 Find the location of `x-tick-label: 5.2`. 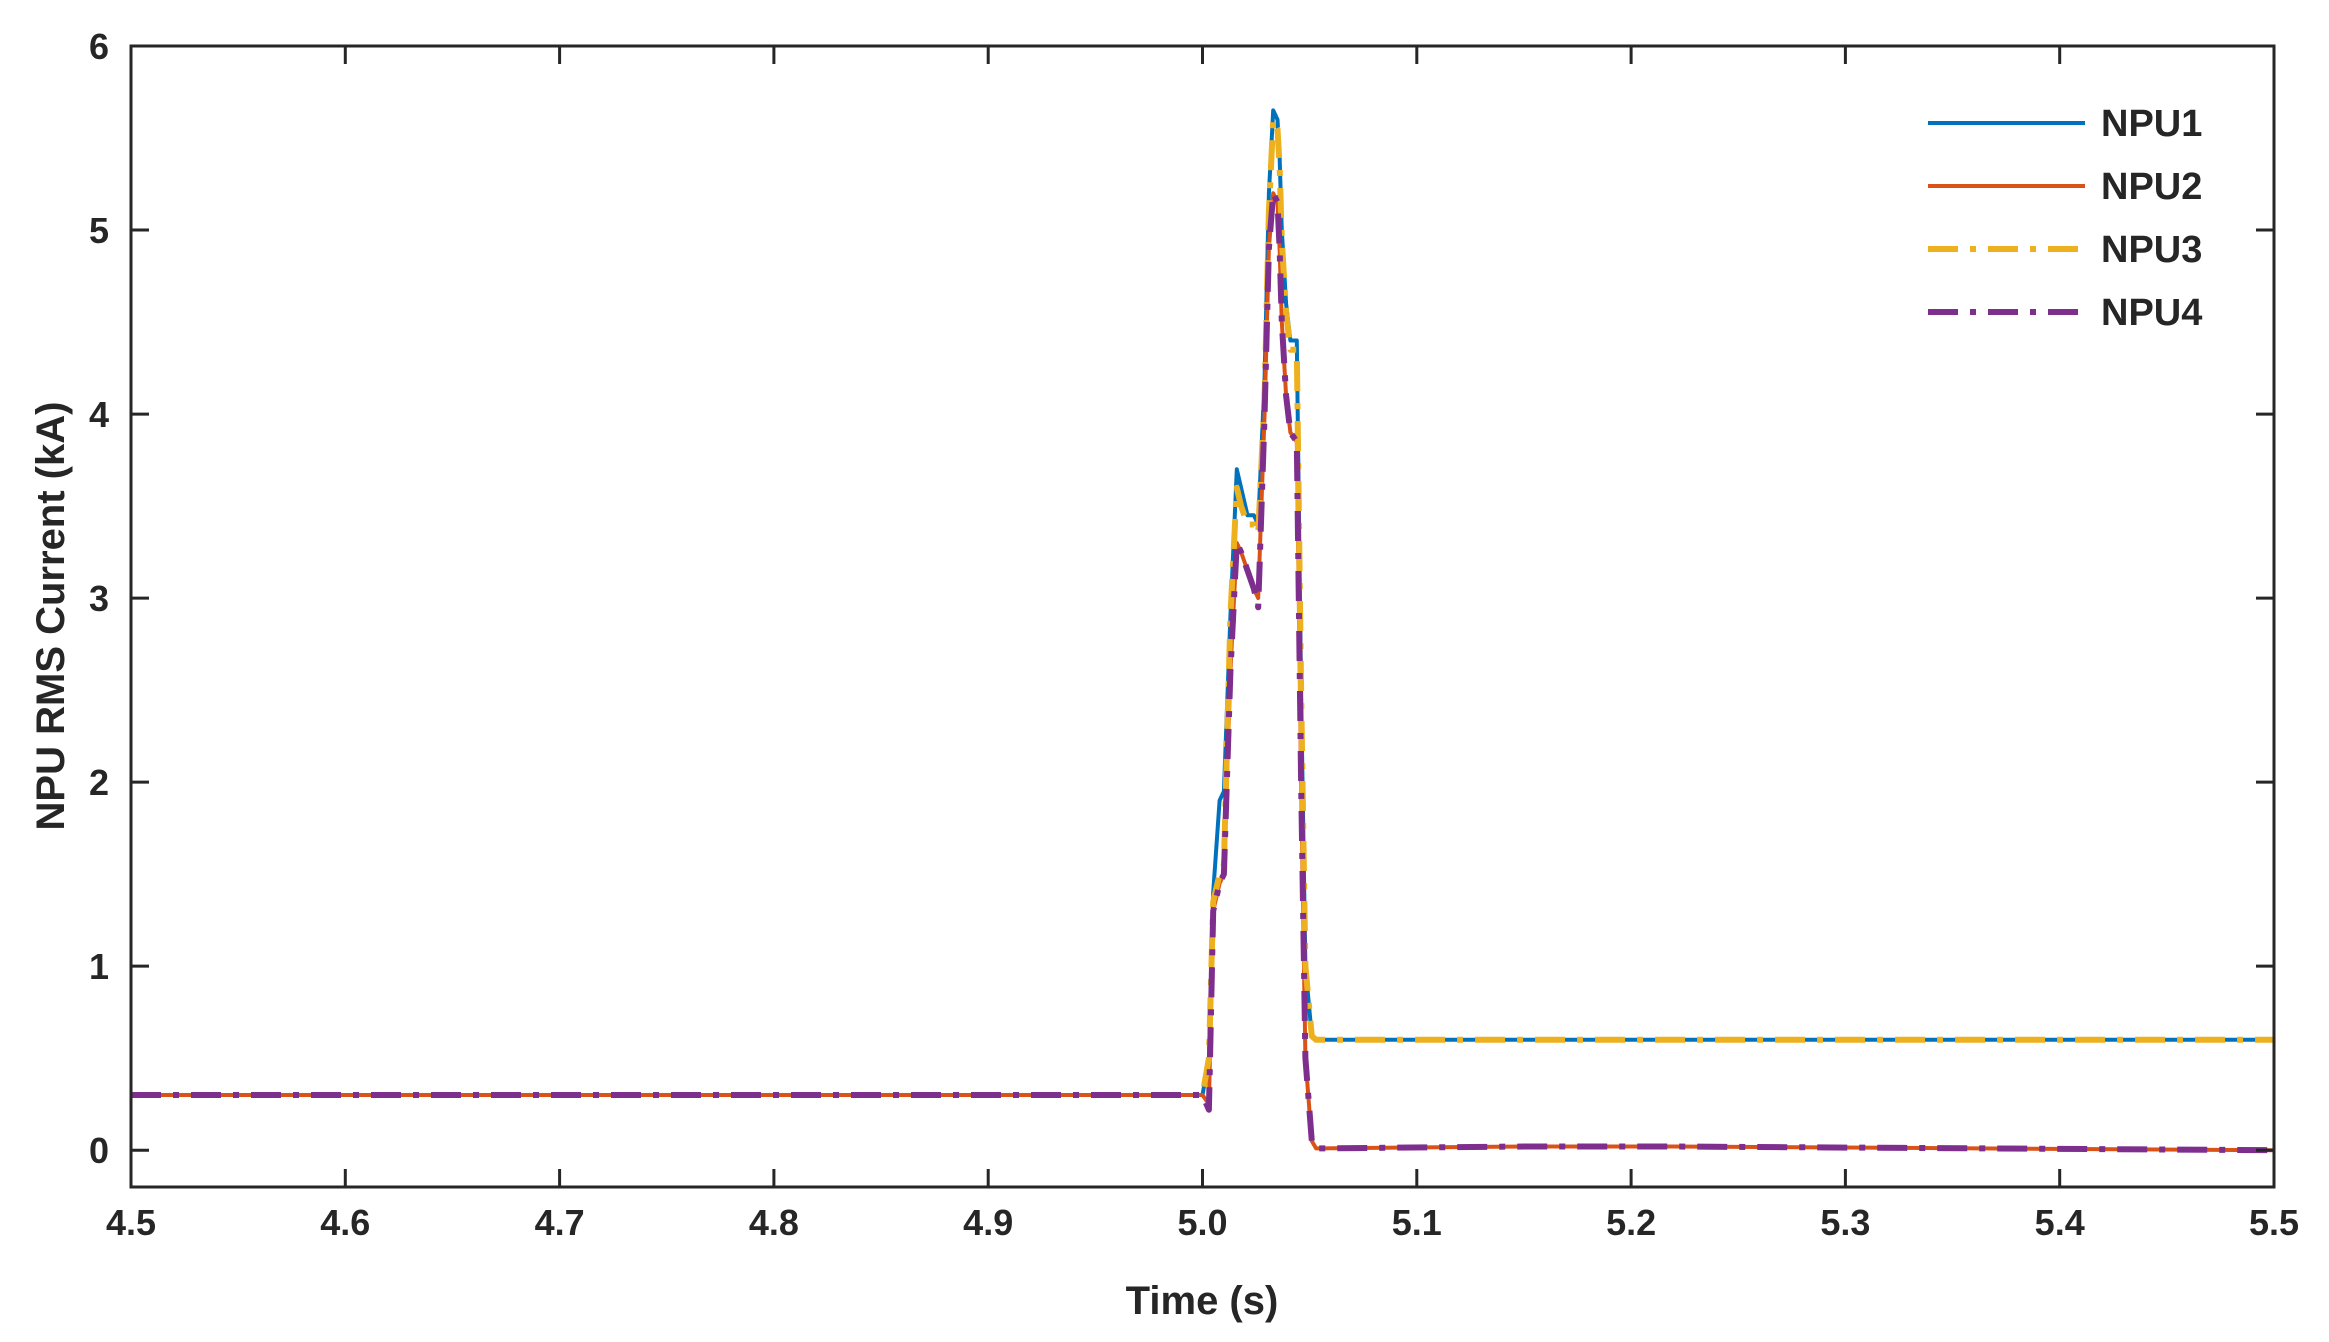

x-tick-label: 5.2 is located at coordinates (1631, 1222).